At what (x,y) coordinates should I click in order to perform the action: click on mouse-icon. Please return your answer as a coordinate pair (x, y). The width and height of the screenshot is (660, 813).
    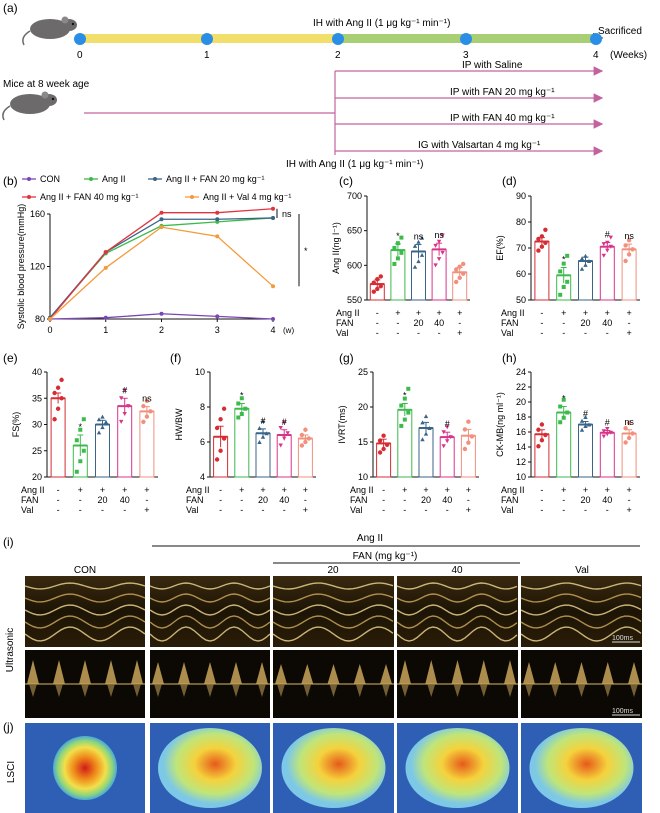
    Looking at the image, I should click on (49, 31).